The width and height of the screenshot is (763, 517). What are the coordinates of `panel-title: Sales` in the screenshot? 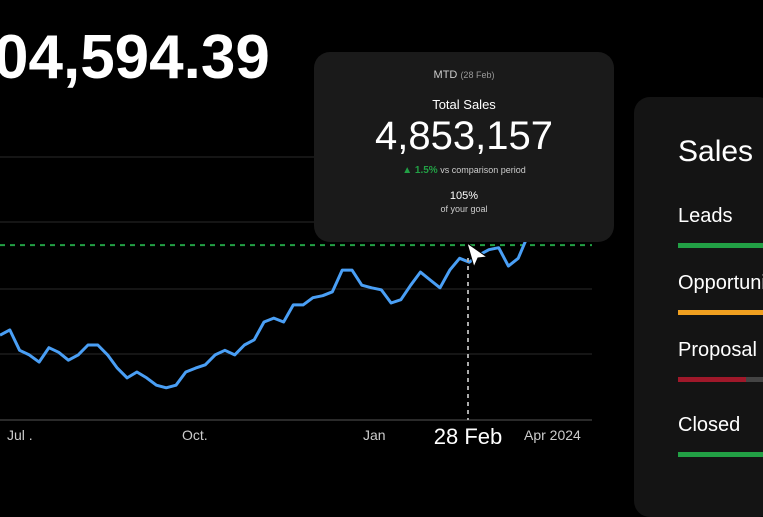 It's located at (716, 151).